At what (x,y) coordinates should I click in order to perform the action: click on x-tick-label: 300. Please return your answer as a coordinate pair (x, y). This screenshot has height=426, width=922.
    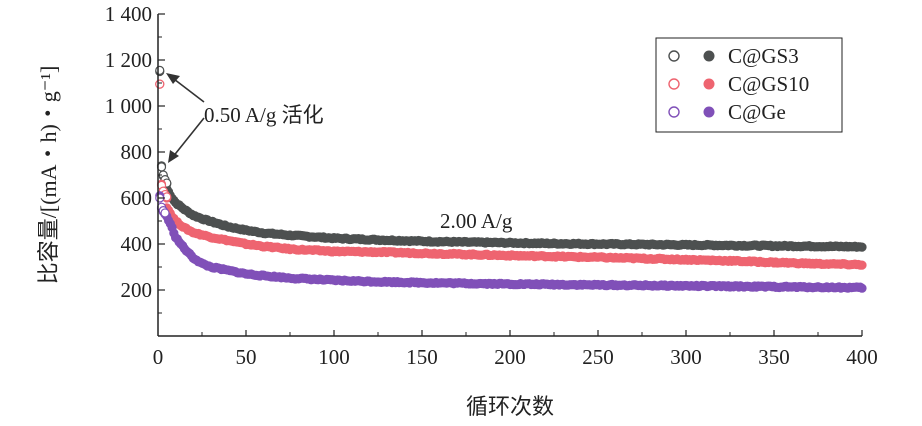
    Looking at the image, I should click on (686, 357).